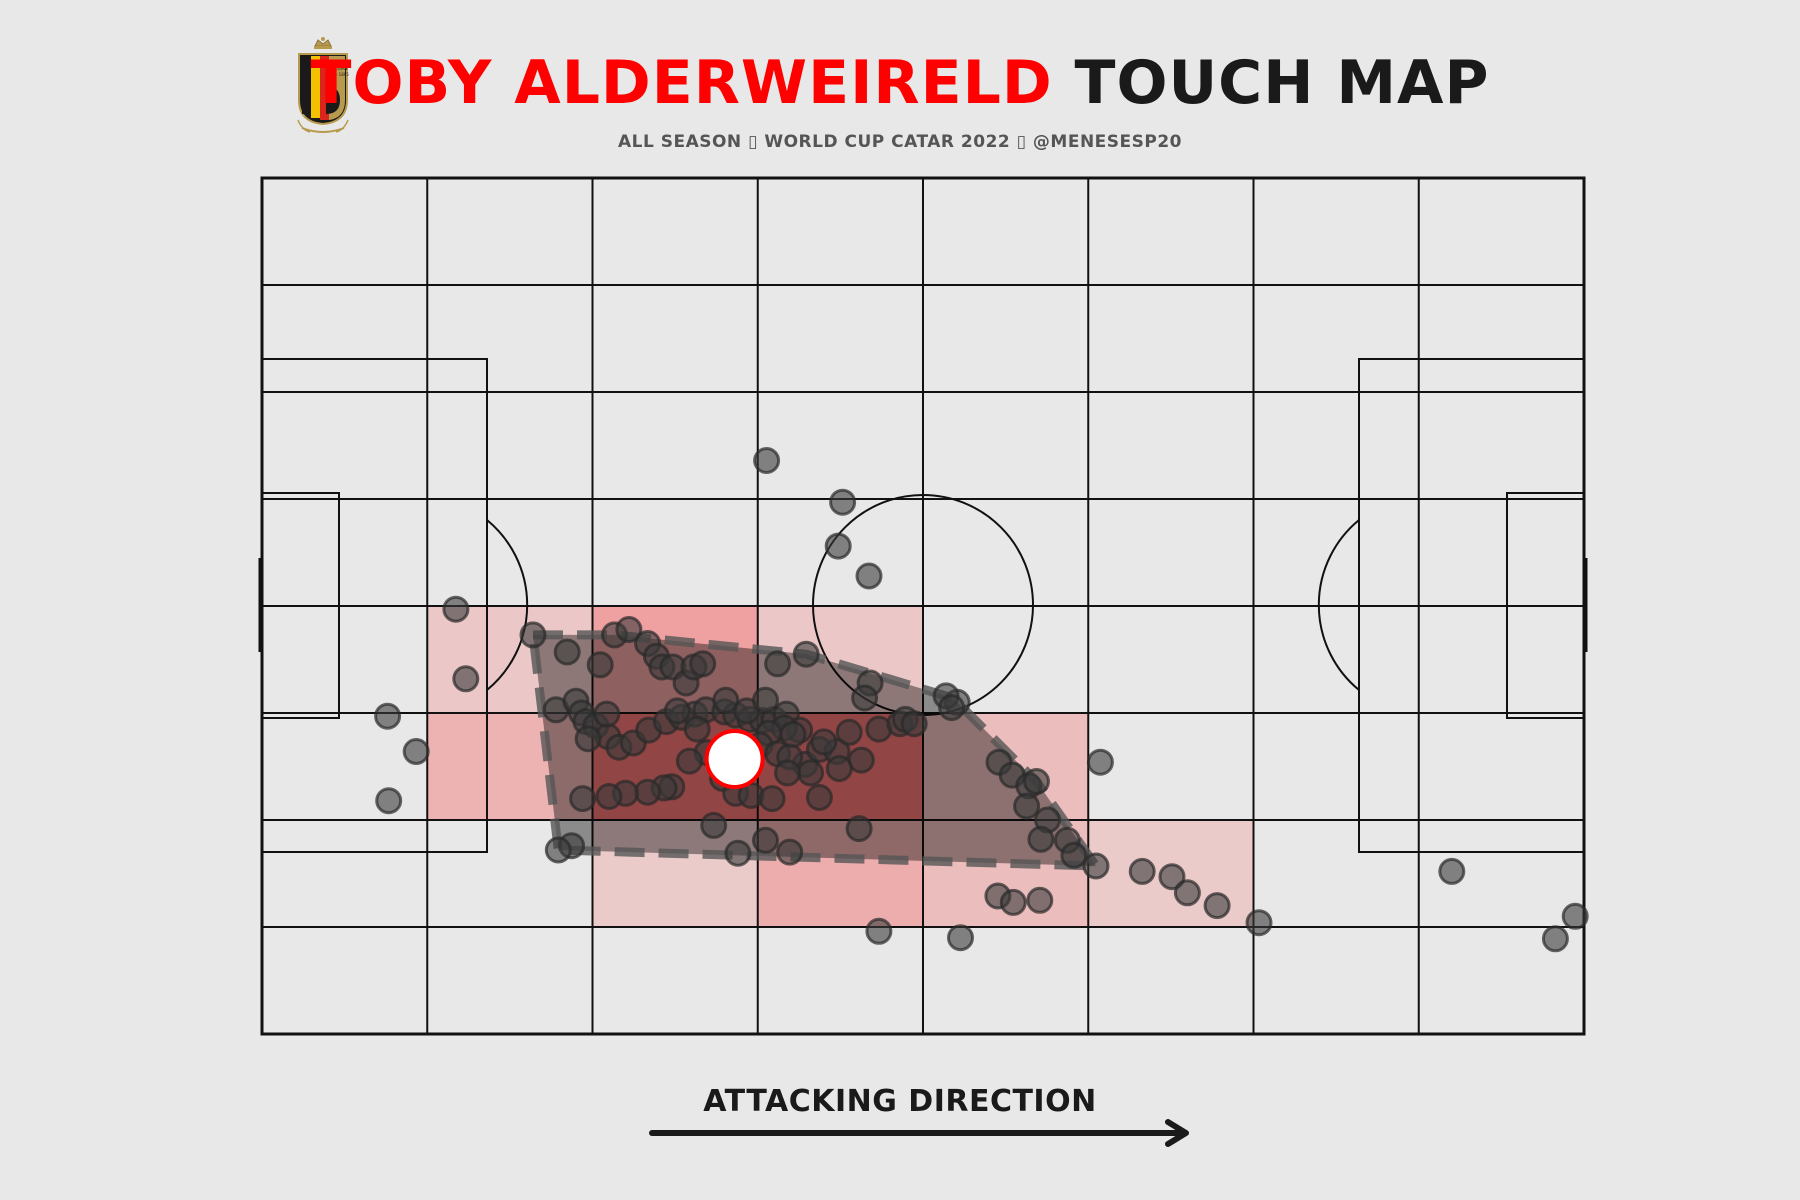 The image size is (1800, 1200). Describe the element at coordinates (300, 605) in the screenshot. I see `left-six-yard-box` at that location.